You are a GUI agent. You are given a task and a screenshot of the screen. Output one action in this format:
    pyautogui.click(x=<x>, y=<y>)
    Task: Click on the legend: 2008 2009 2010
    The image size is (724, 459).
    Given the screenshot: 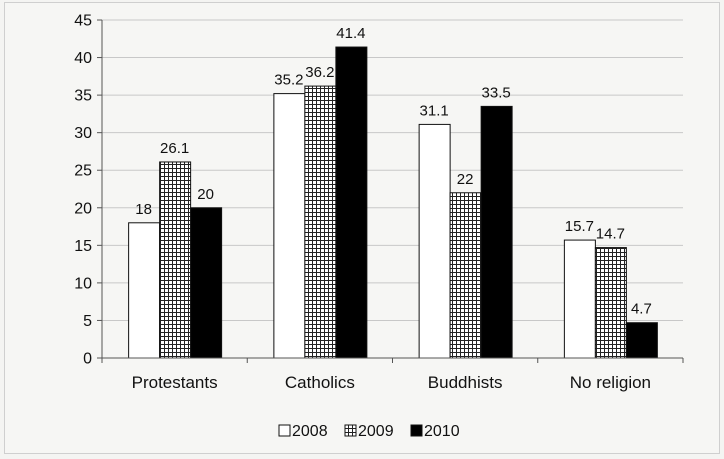 What is the action you would take?
    pyautogui.click(x=369, y=431)
    